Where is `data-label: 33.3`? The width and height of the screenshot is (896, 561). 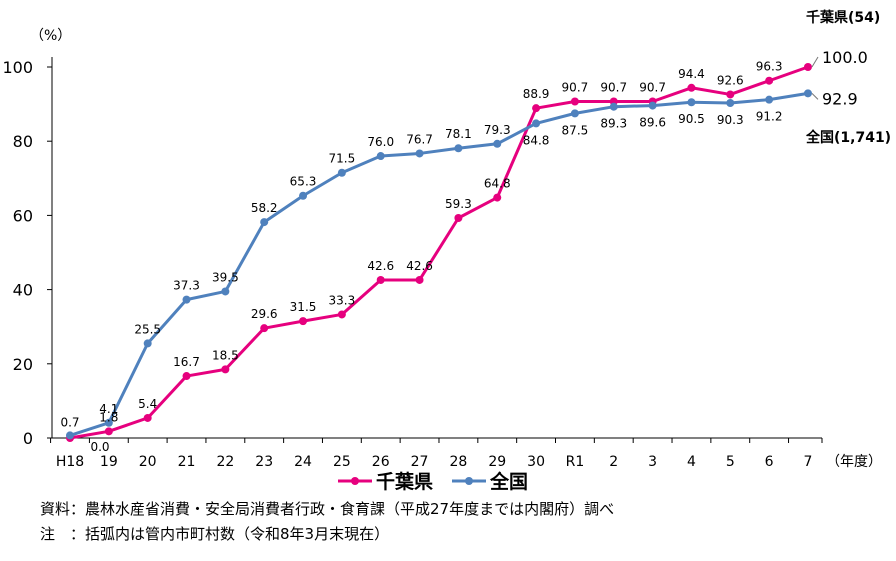
data-label: 33.3 is located at coordinates (342, 300).